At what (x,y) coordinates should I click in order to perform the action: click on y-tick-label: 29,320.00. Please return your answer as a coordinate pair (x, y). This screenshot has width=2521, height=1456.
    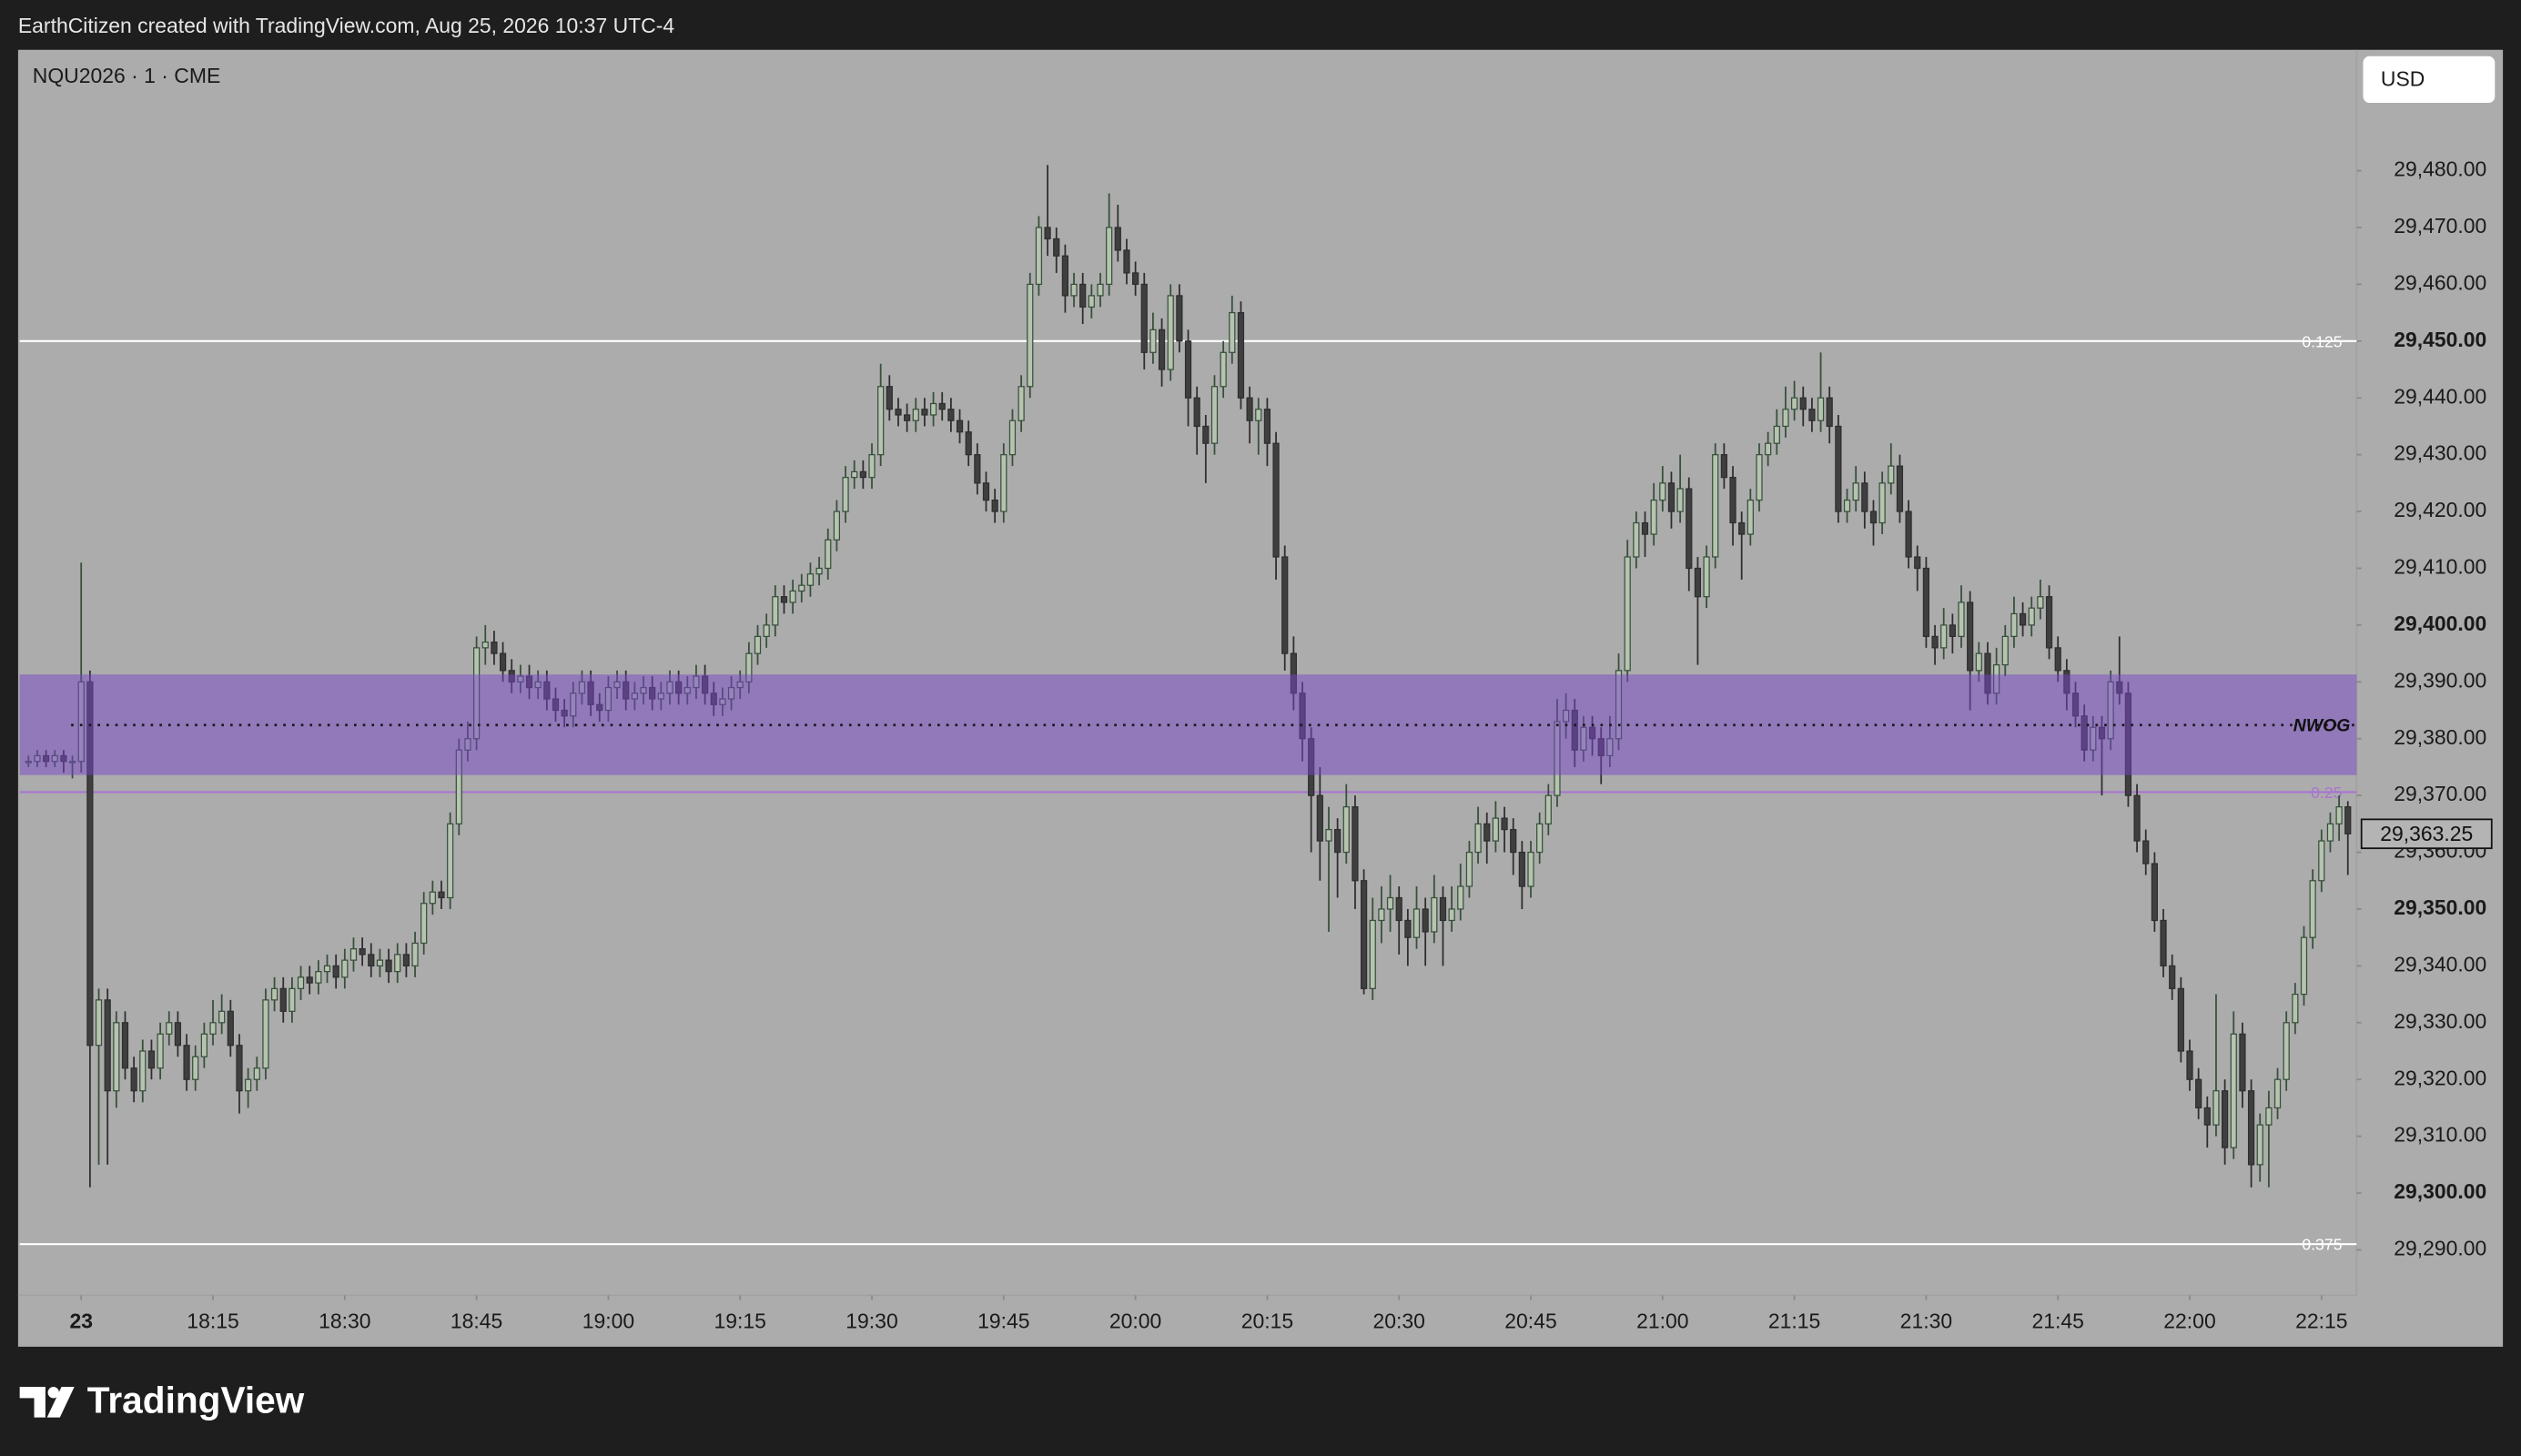
    Looking at the image, I should click on (2440, 1078).